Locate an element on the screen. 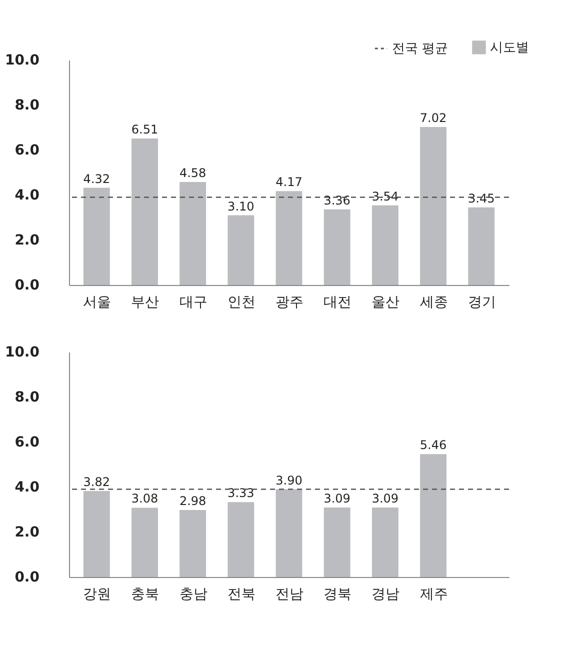 Image resolution: width=564 pixels, height=662 pixels. legend-label: 시도별 is located at coordinates (509, 48).